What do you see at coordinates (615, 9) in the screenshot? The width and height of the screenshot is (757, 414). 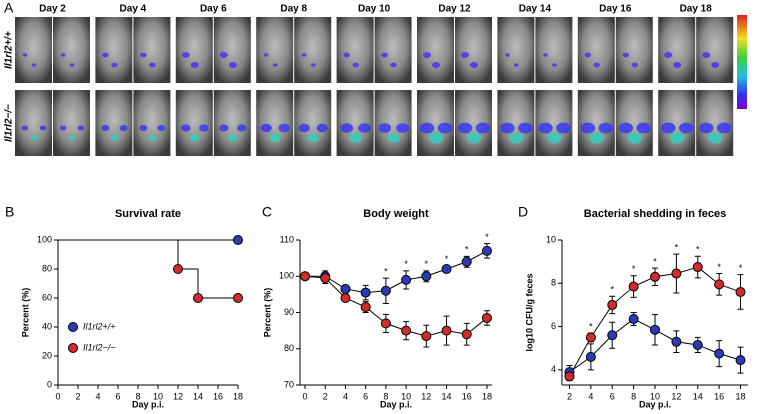 I see `day-label: Day 16` at bounding box center [615, 9].